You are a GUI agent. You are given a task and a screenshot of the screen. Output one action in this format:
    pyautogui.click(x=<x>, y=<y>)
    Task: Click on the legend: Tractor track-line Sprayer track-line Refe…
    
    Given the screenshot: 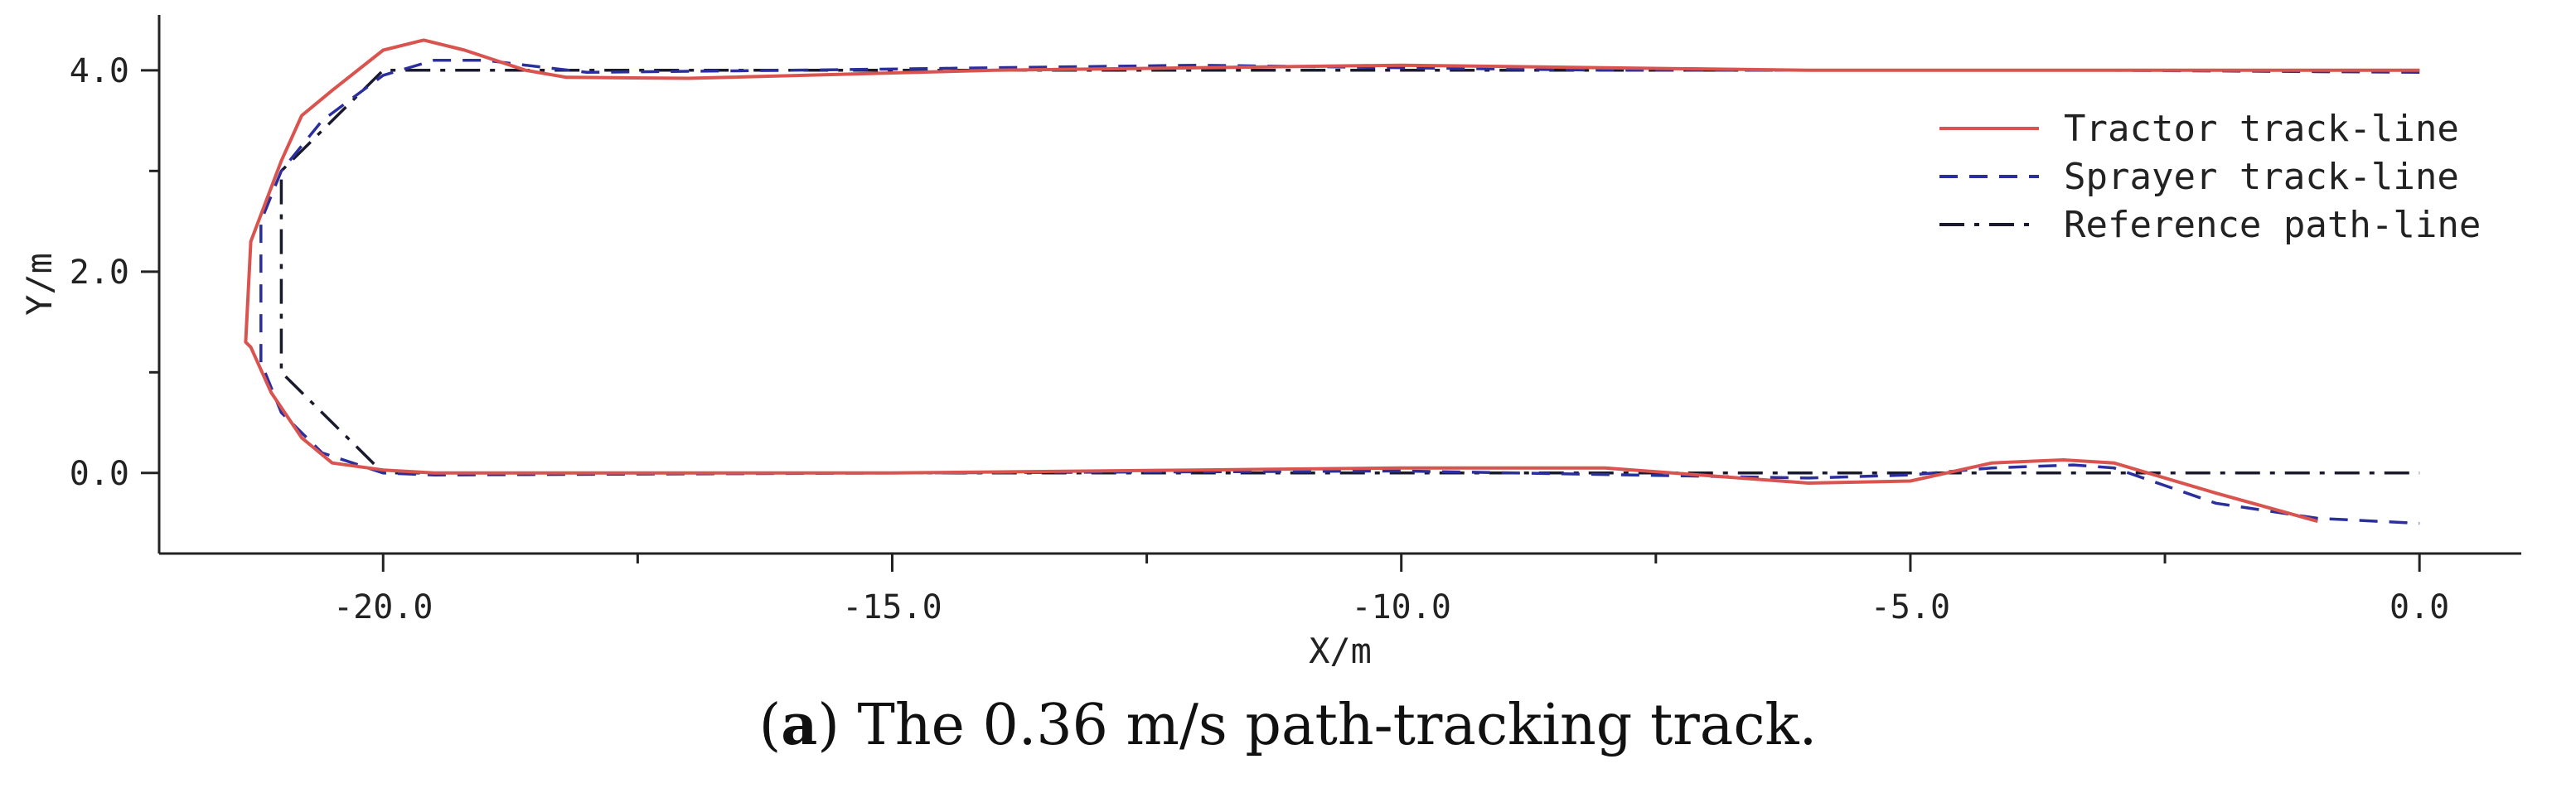 What is the action you would take?
    pyautogui.click(x=2210, y=177)
    